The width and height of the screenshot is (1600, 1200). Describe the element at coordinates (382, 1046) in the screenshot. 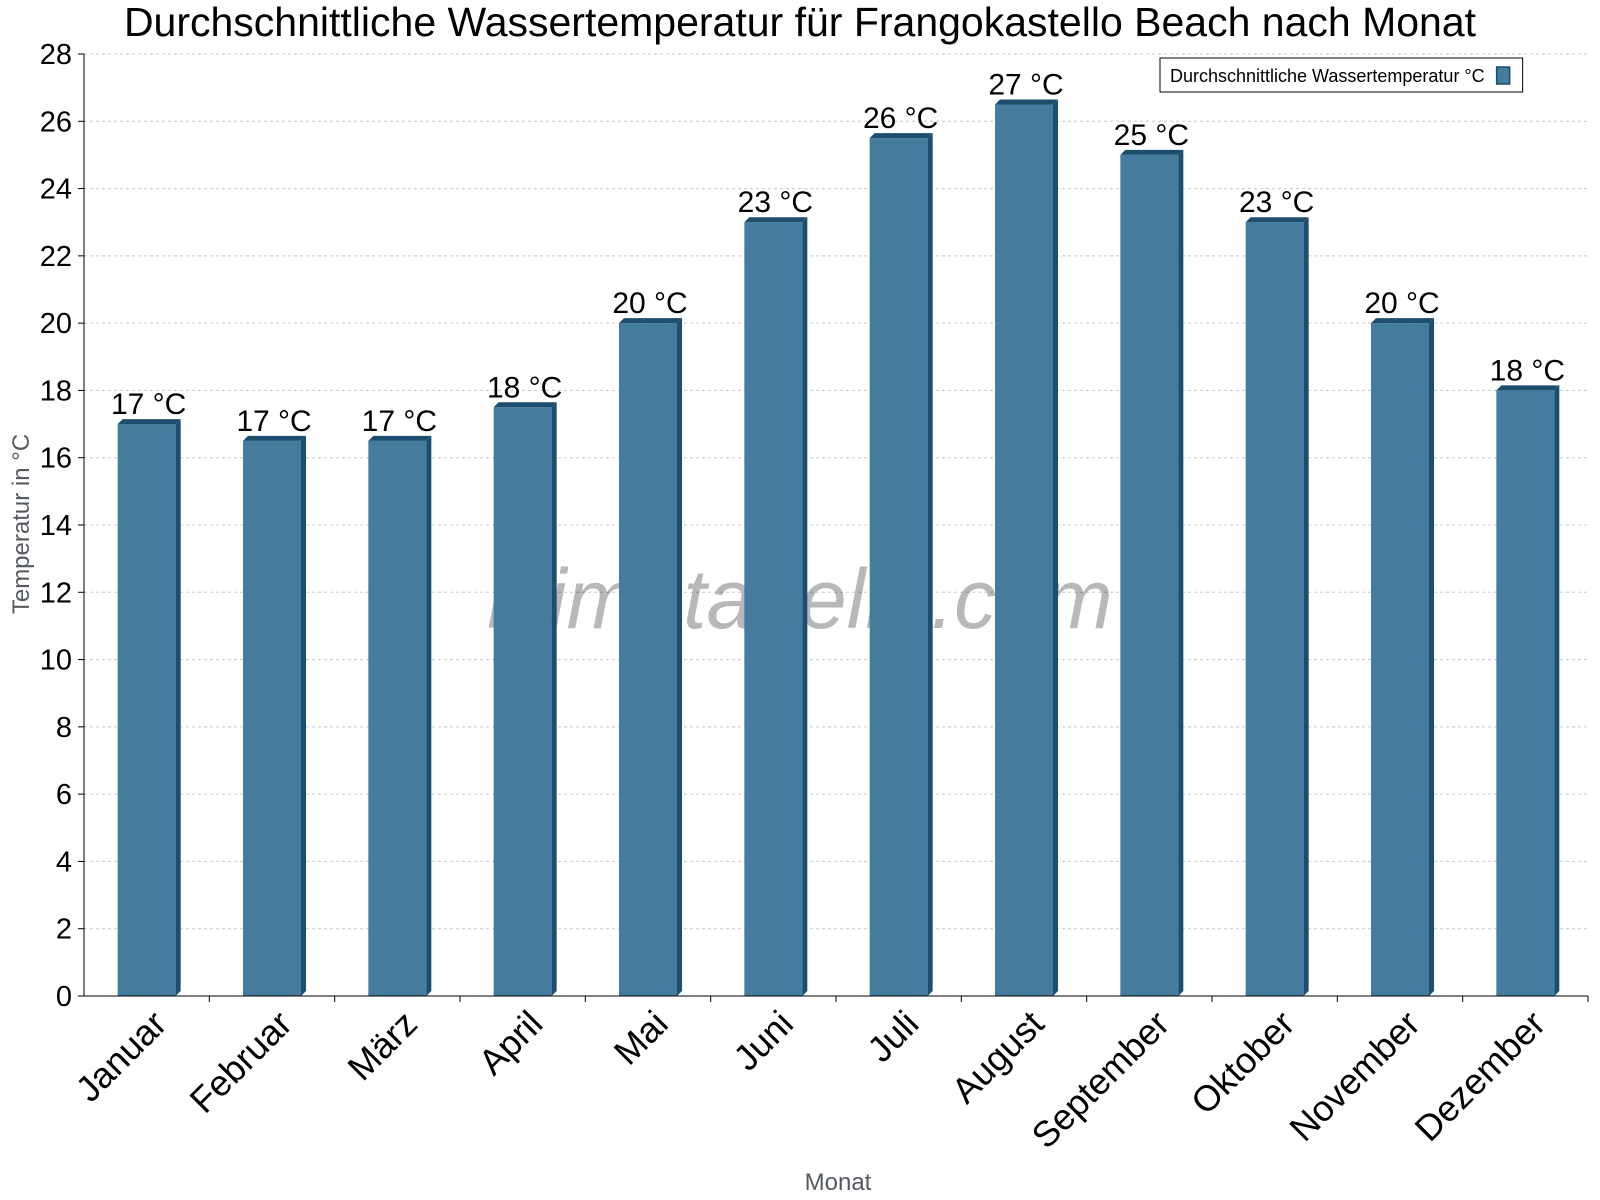

I see `x-tick-label: März` at that location.